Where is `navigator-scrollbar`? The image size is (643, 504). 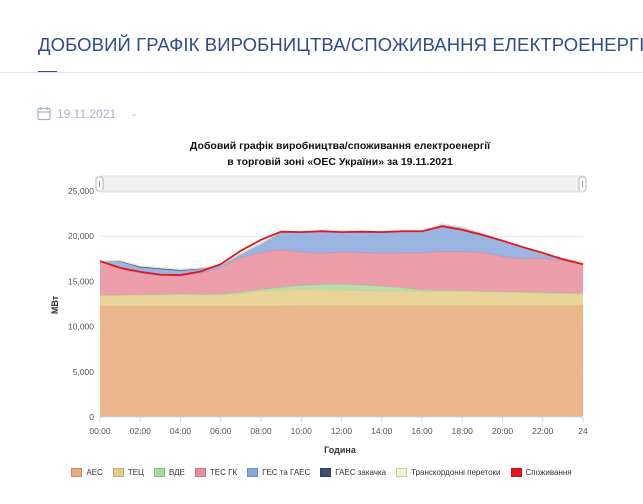 navigator-scrollbar is located at coordinates (341, 184).